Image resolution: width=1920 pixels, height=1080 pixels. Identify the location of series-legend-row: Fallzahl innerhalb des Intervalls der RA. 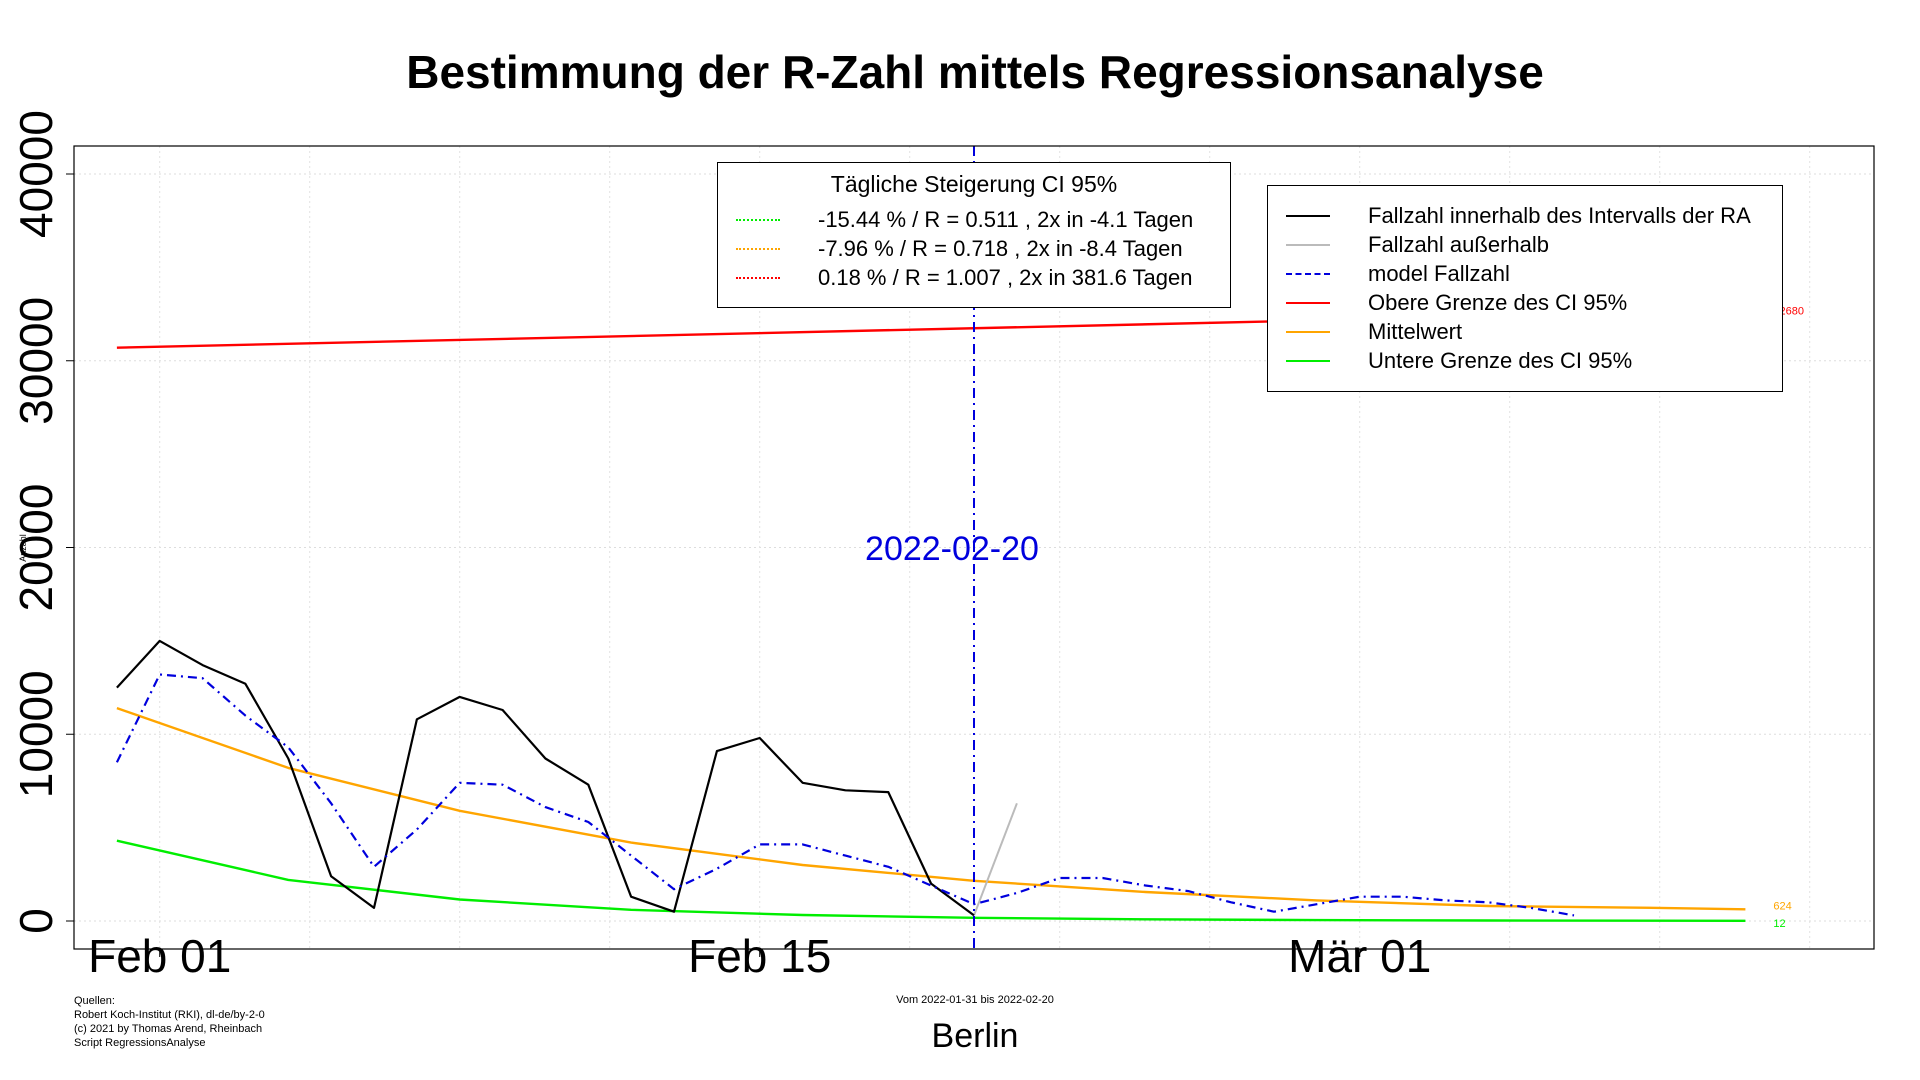
(1509, 215).